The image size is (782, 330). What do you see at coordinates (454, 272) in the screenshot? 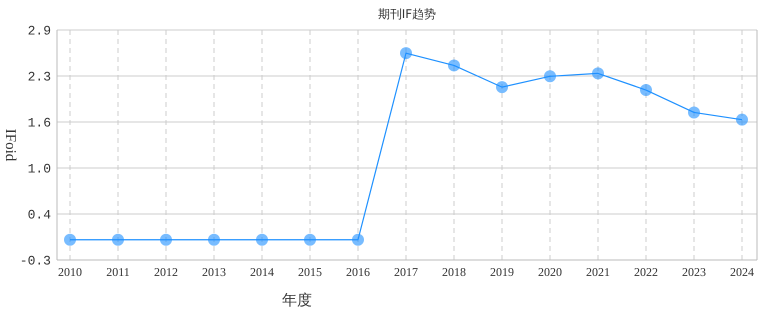
I see `x-tick-label: 2018` at bounding box center [454, 272].